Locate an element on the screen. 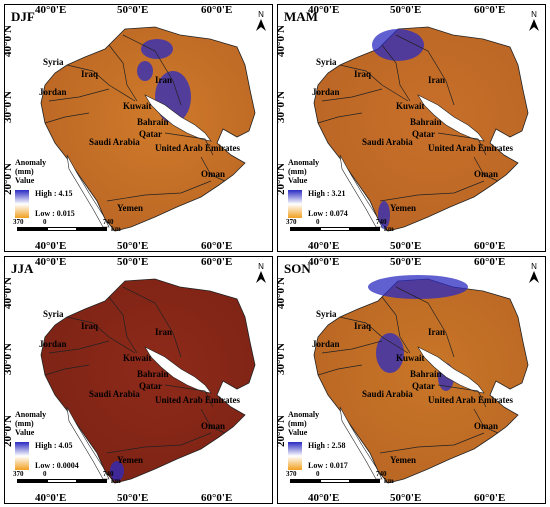 The width and height of the screenshot is (550, 507). legend-low: Low : 0.0004 is located at coordinates (57, 465).